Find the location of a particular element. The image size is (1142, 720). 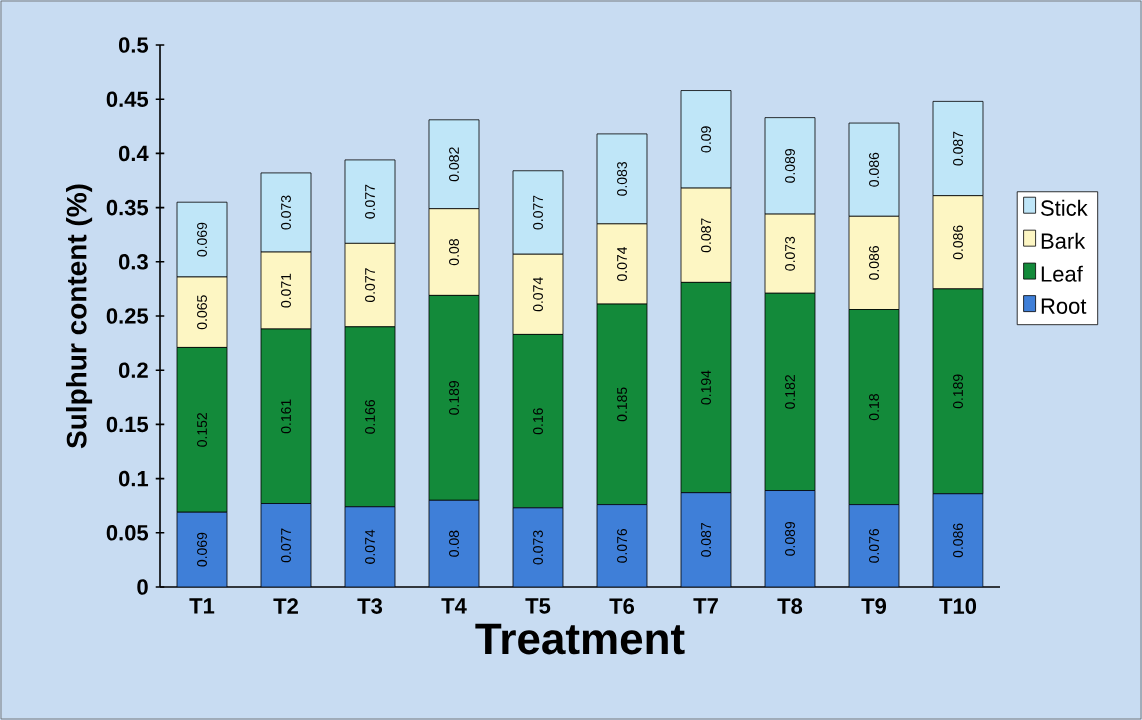

data-label: 0.083 is located at coordinates (622, 179).